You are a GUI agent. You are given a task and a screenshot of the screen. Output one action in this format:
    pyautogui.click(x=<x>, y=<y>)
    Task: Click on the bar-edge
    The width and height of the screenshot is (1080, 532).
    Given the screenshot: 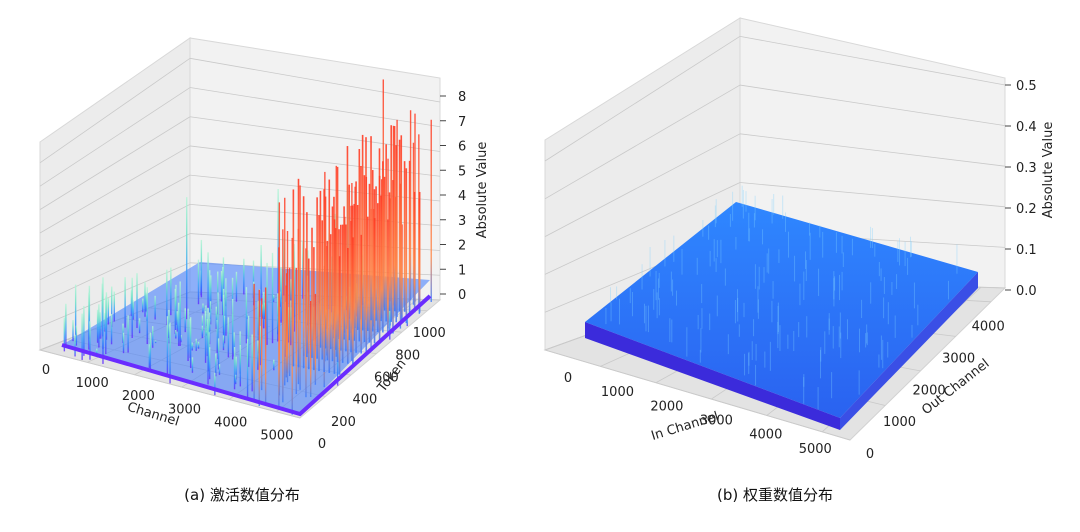 What is the action you would take?
    pyautogui.click(x=246, y=355)
    